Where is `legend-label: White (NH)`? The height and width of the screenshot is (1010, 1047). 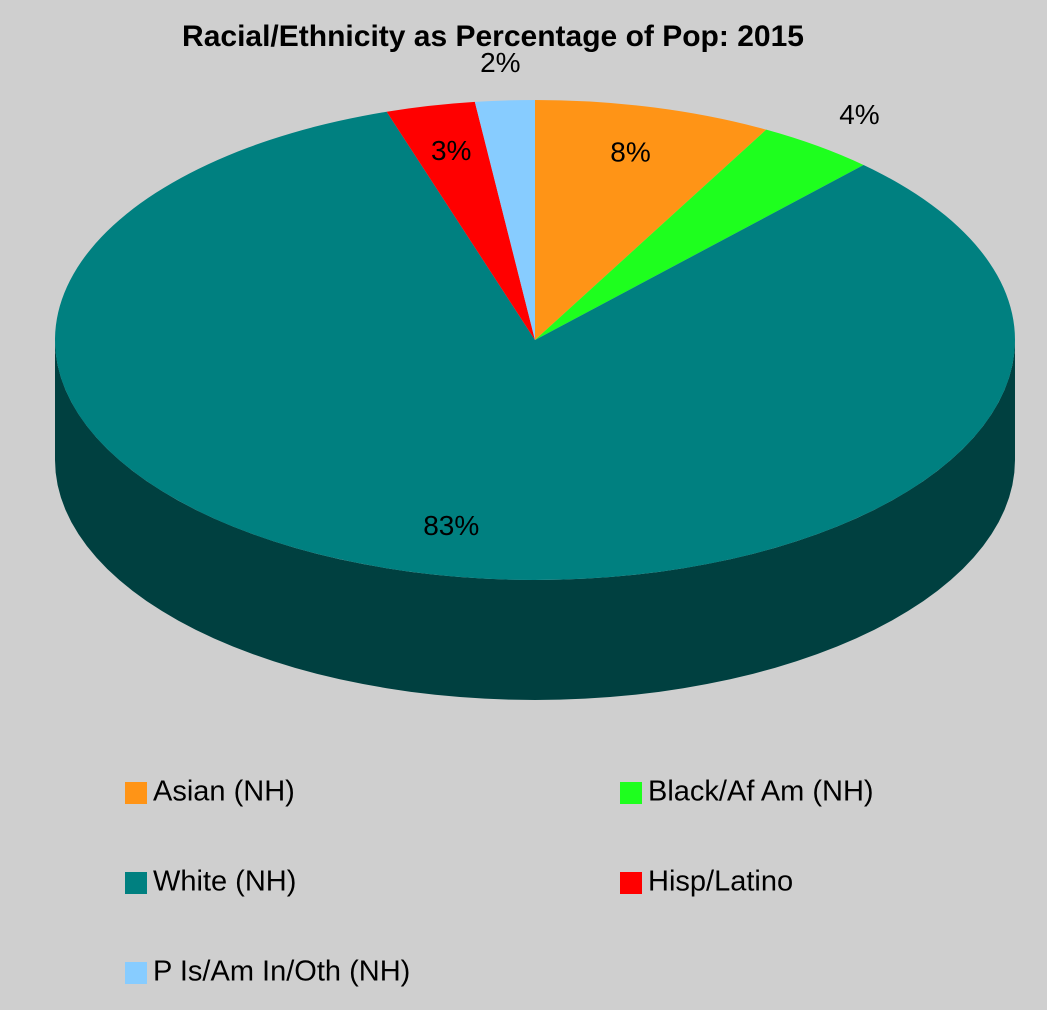
legend-label: White (NH) is located at coordinates (224, 882).